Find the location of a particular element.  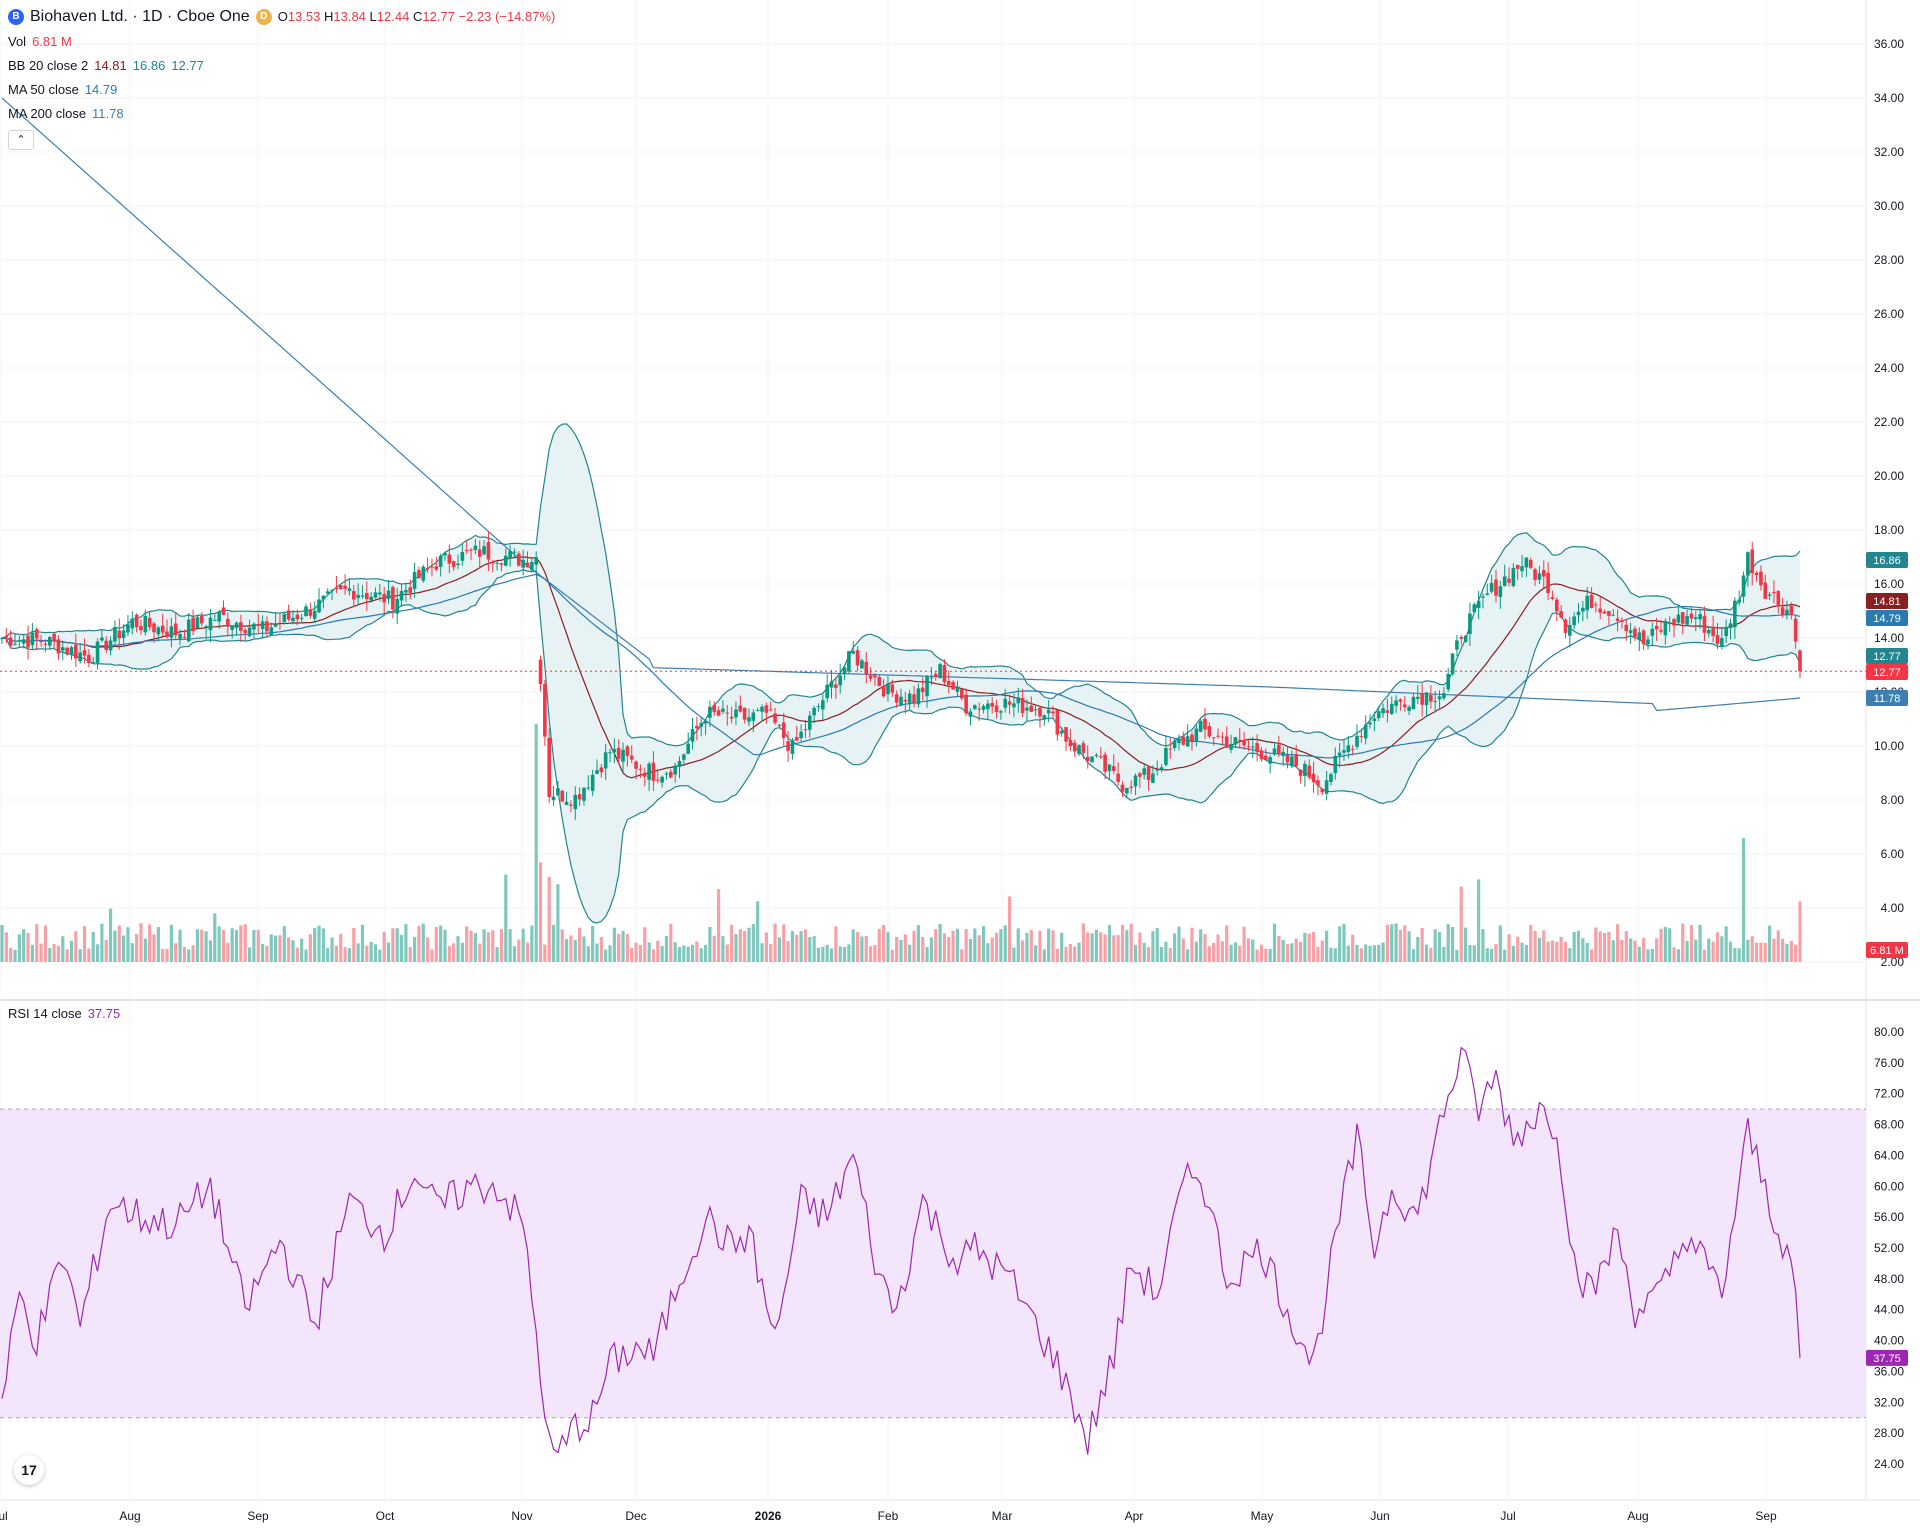

rsi-tick-label: 76.00 is located at coordinates (1889, 1063).